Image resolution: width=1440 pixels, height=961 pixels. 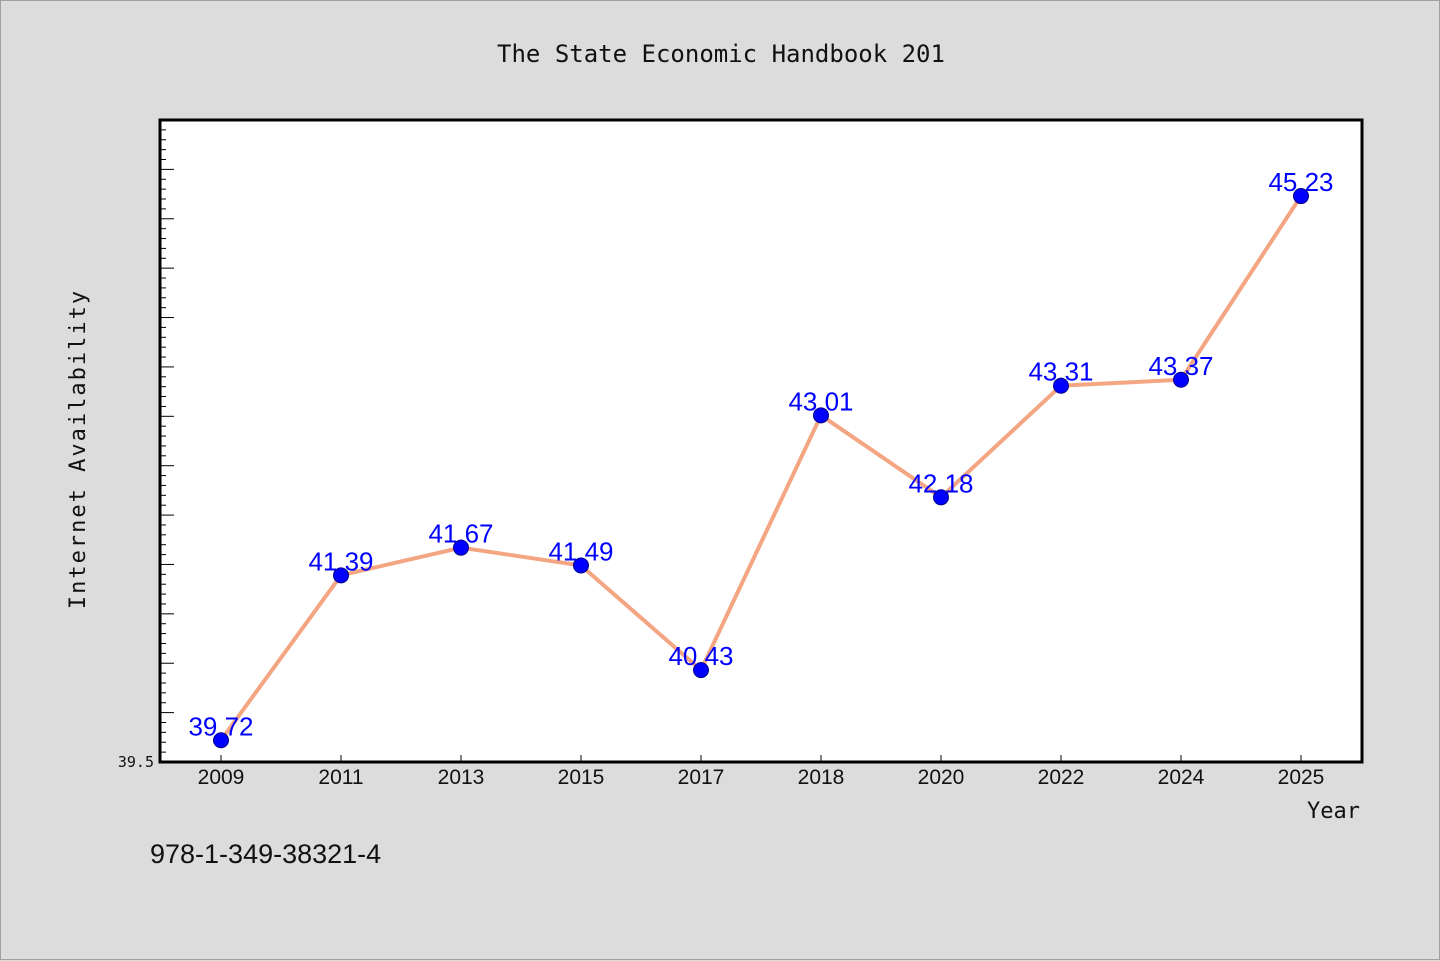 I want to click on x-tick-label: 2017, so click(x=701, y=777).